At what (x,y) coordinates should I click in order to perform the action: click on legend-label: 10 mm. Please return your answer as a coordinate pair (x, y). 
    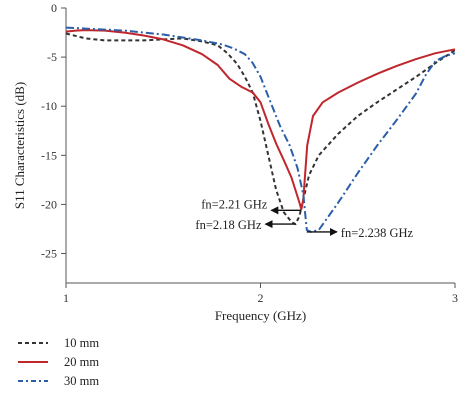
    Looking at the image, I should click on (81, 343).